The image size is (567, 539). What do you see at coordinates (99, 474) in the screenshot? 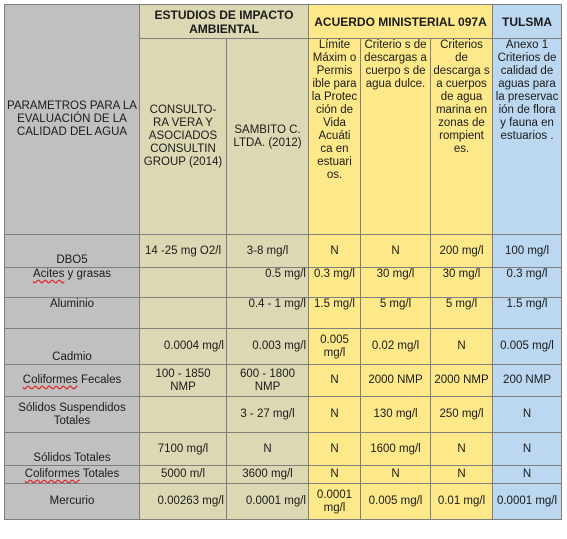
I see `param-rest: Totales` at bounding box center [99, 474].